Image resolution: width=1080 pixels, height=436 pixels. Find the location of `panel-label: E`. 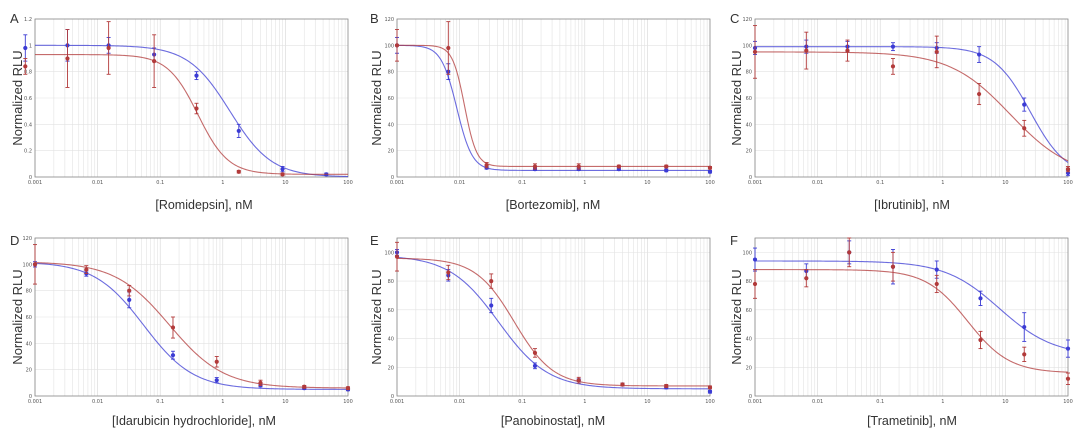

panel-label: E is located at coordinates (374, 240).